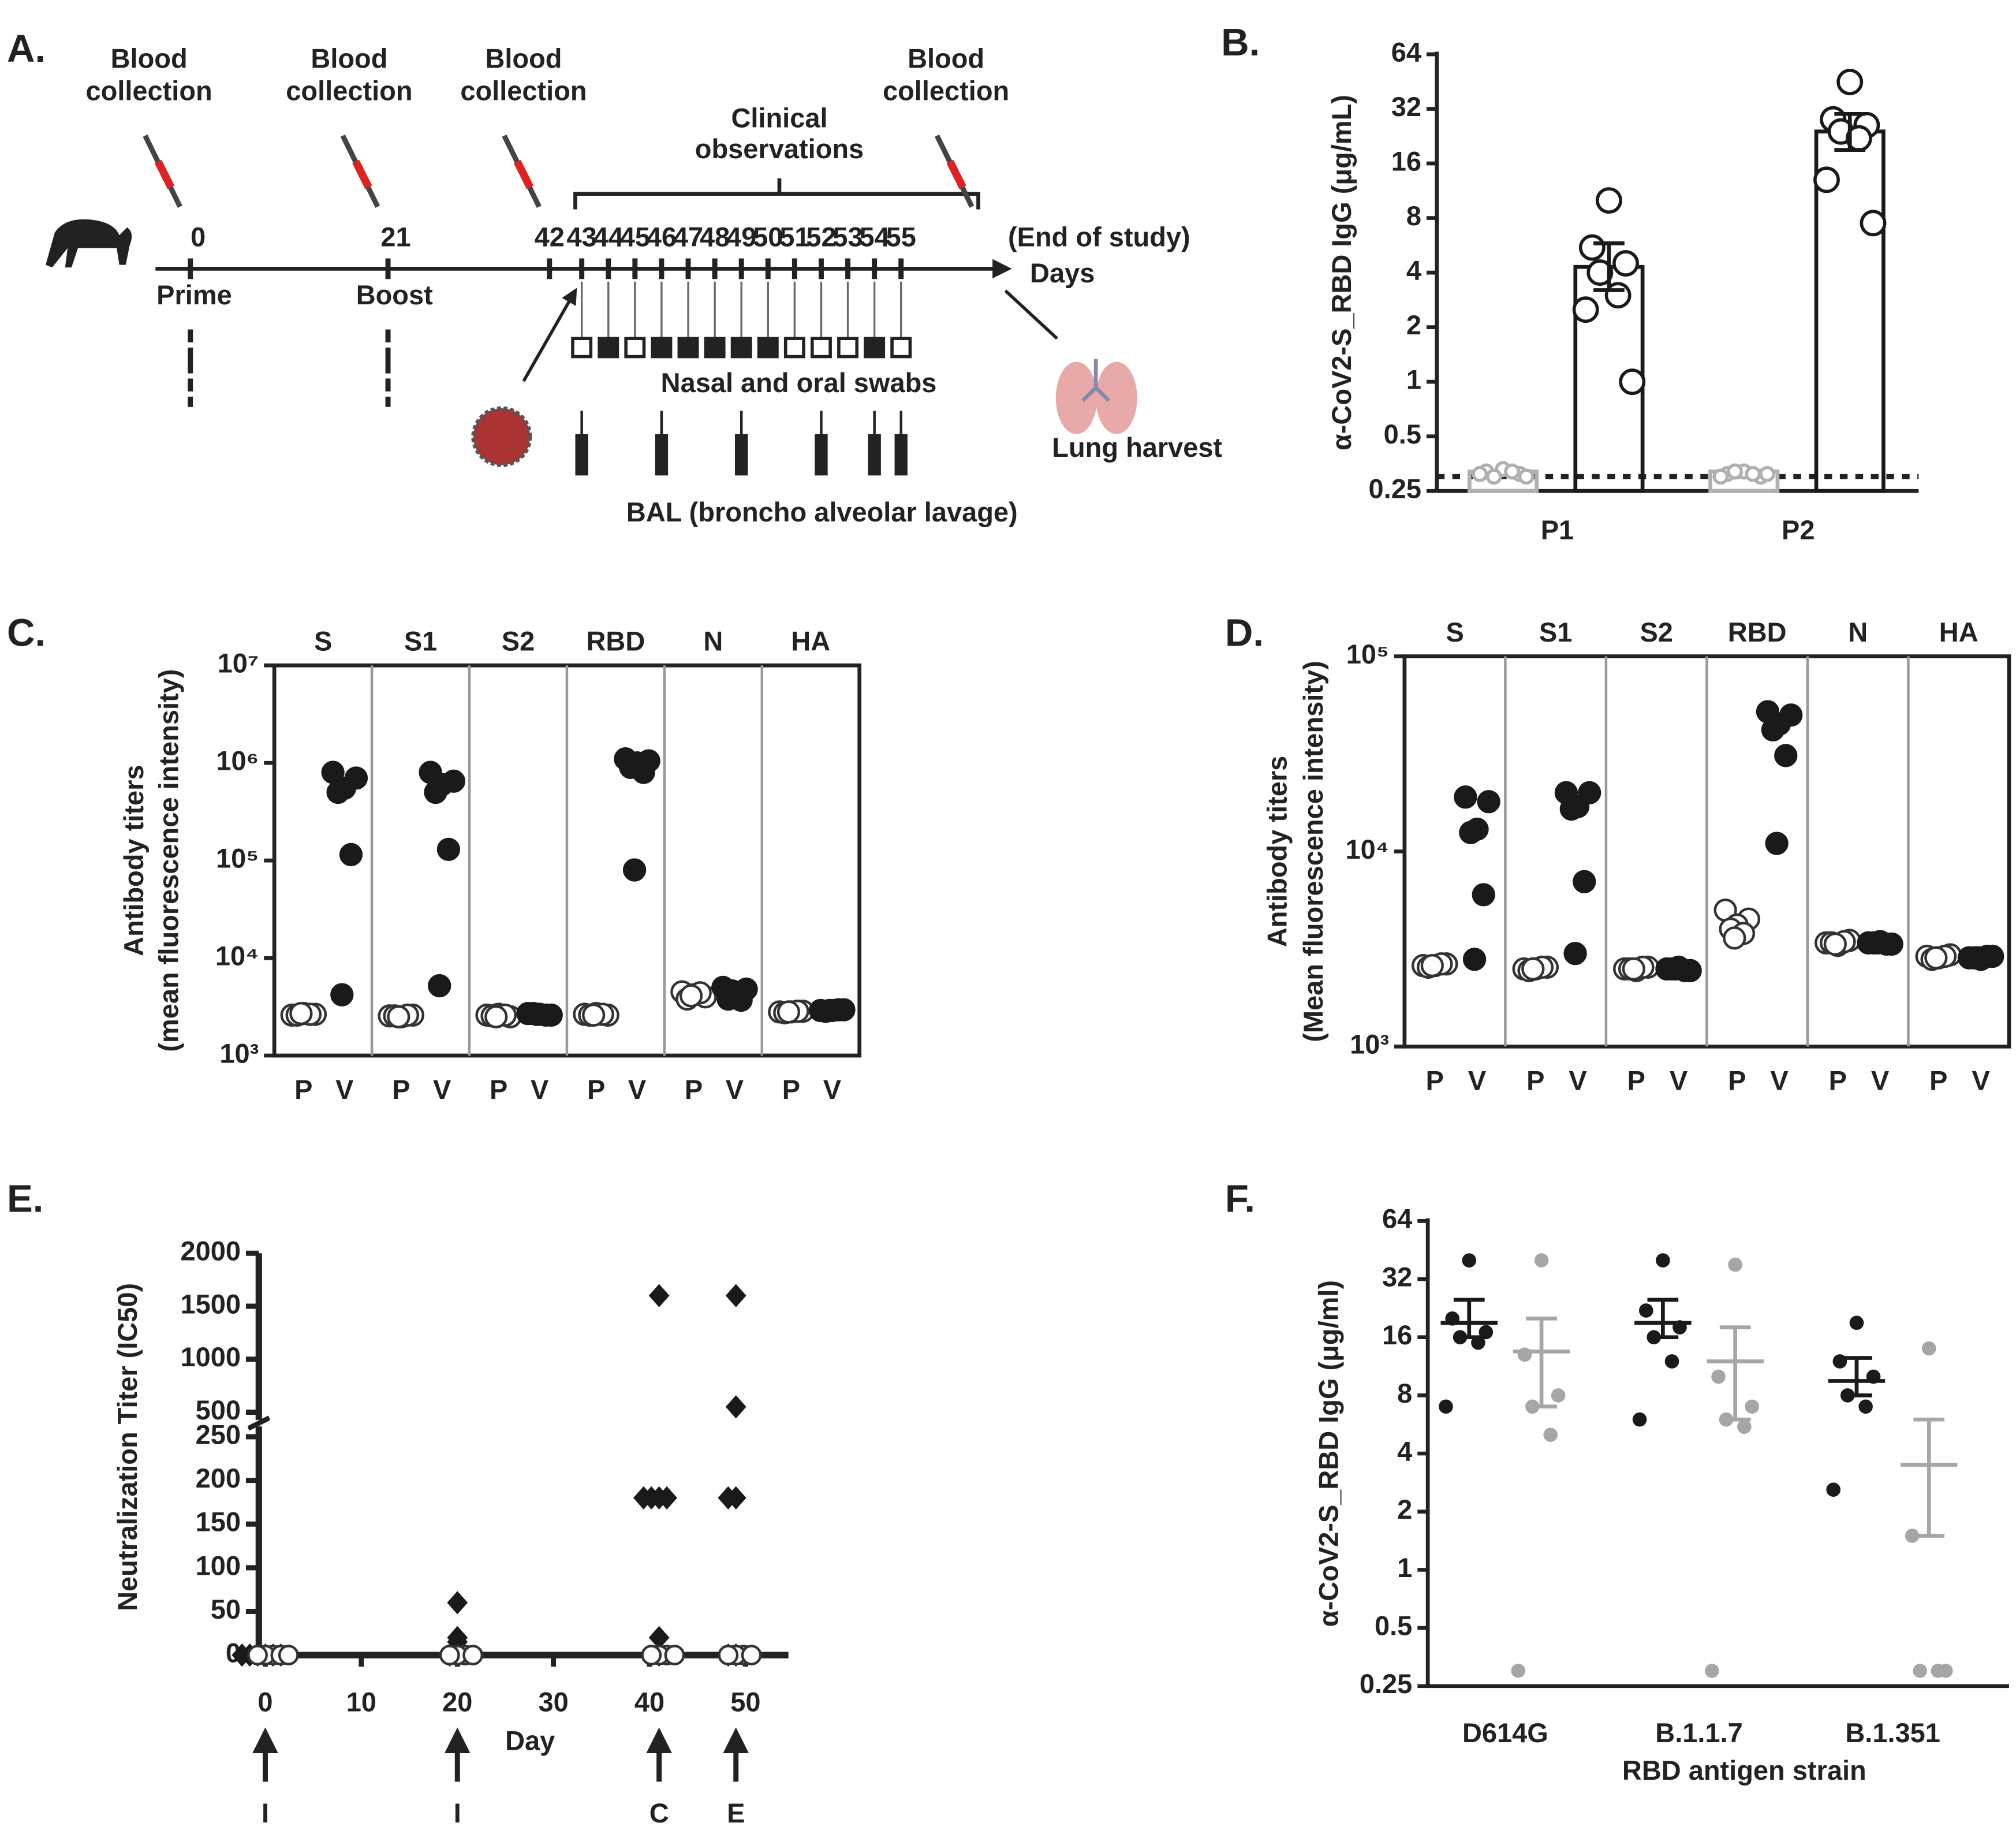  What do you see at coordinates (582, 236) in the screenshot?
I see `day-label: 43` at bounding box center [582, 236].